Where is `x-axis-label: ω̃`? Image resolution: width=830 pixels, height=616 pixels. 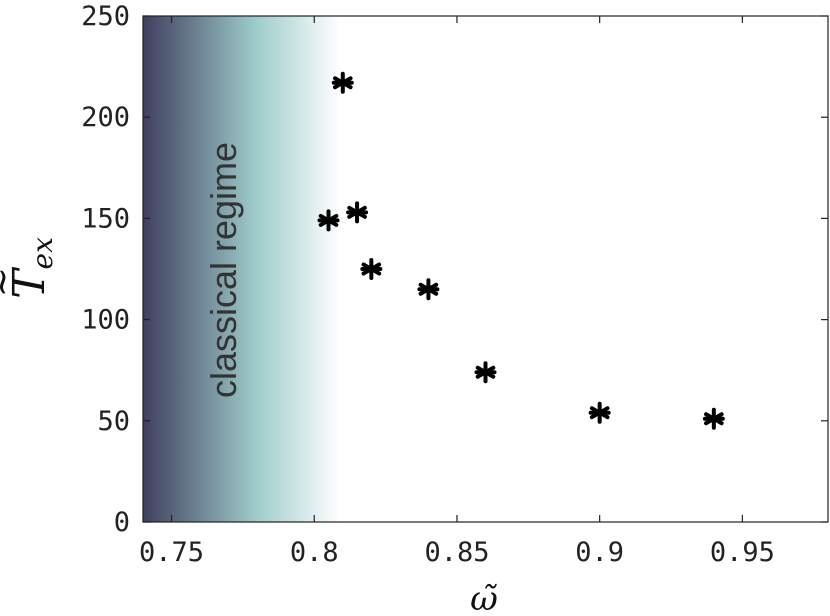
x-axis-label: ω̃ is located at coordinates (484, 597).